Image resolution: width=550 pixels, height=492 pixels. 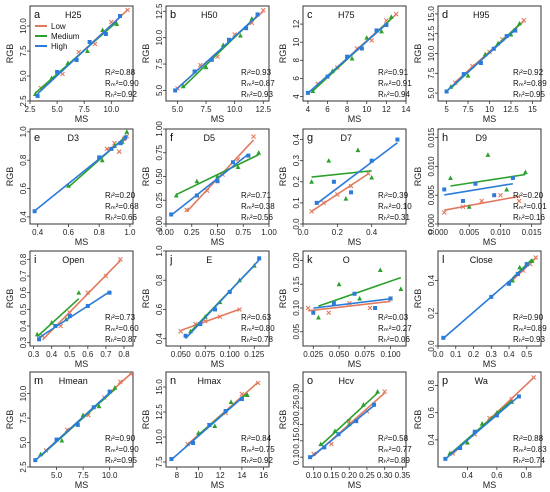 I want to click on r-squared-stat: Rₘ²=0.83, so click(x=530, y=449).